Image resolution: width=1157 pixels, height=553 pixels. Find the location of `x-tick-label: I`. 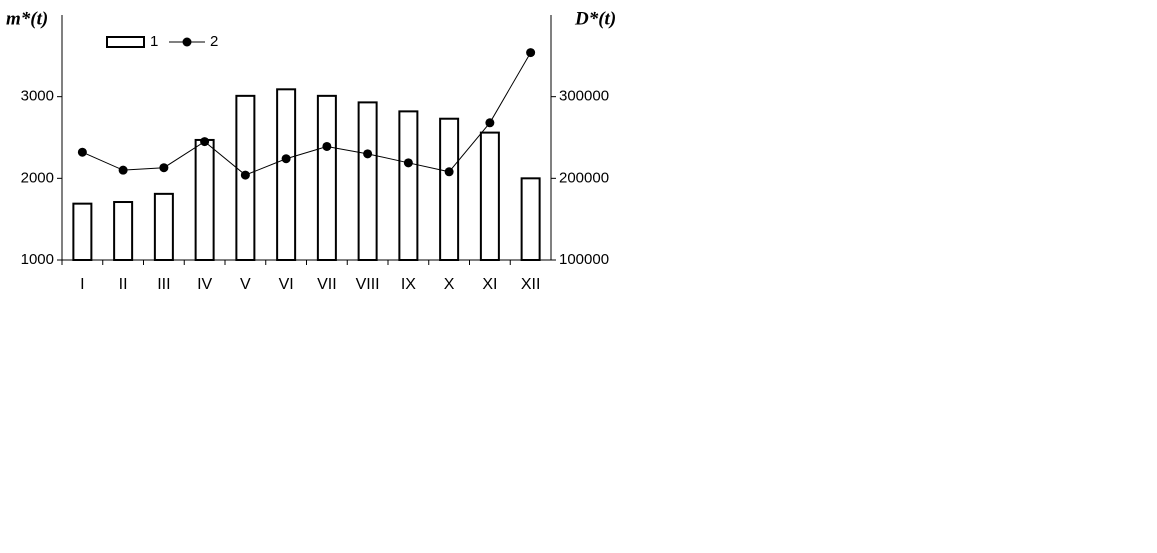

x-tick-label: I is located at coordinates (82, 284).